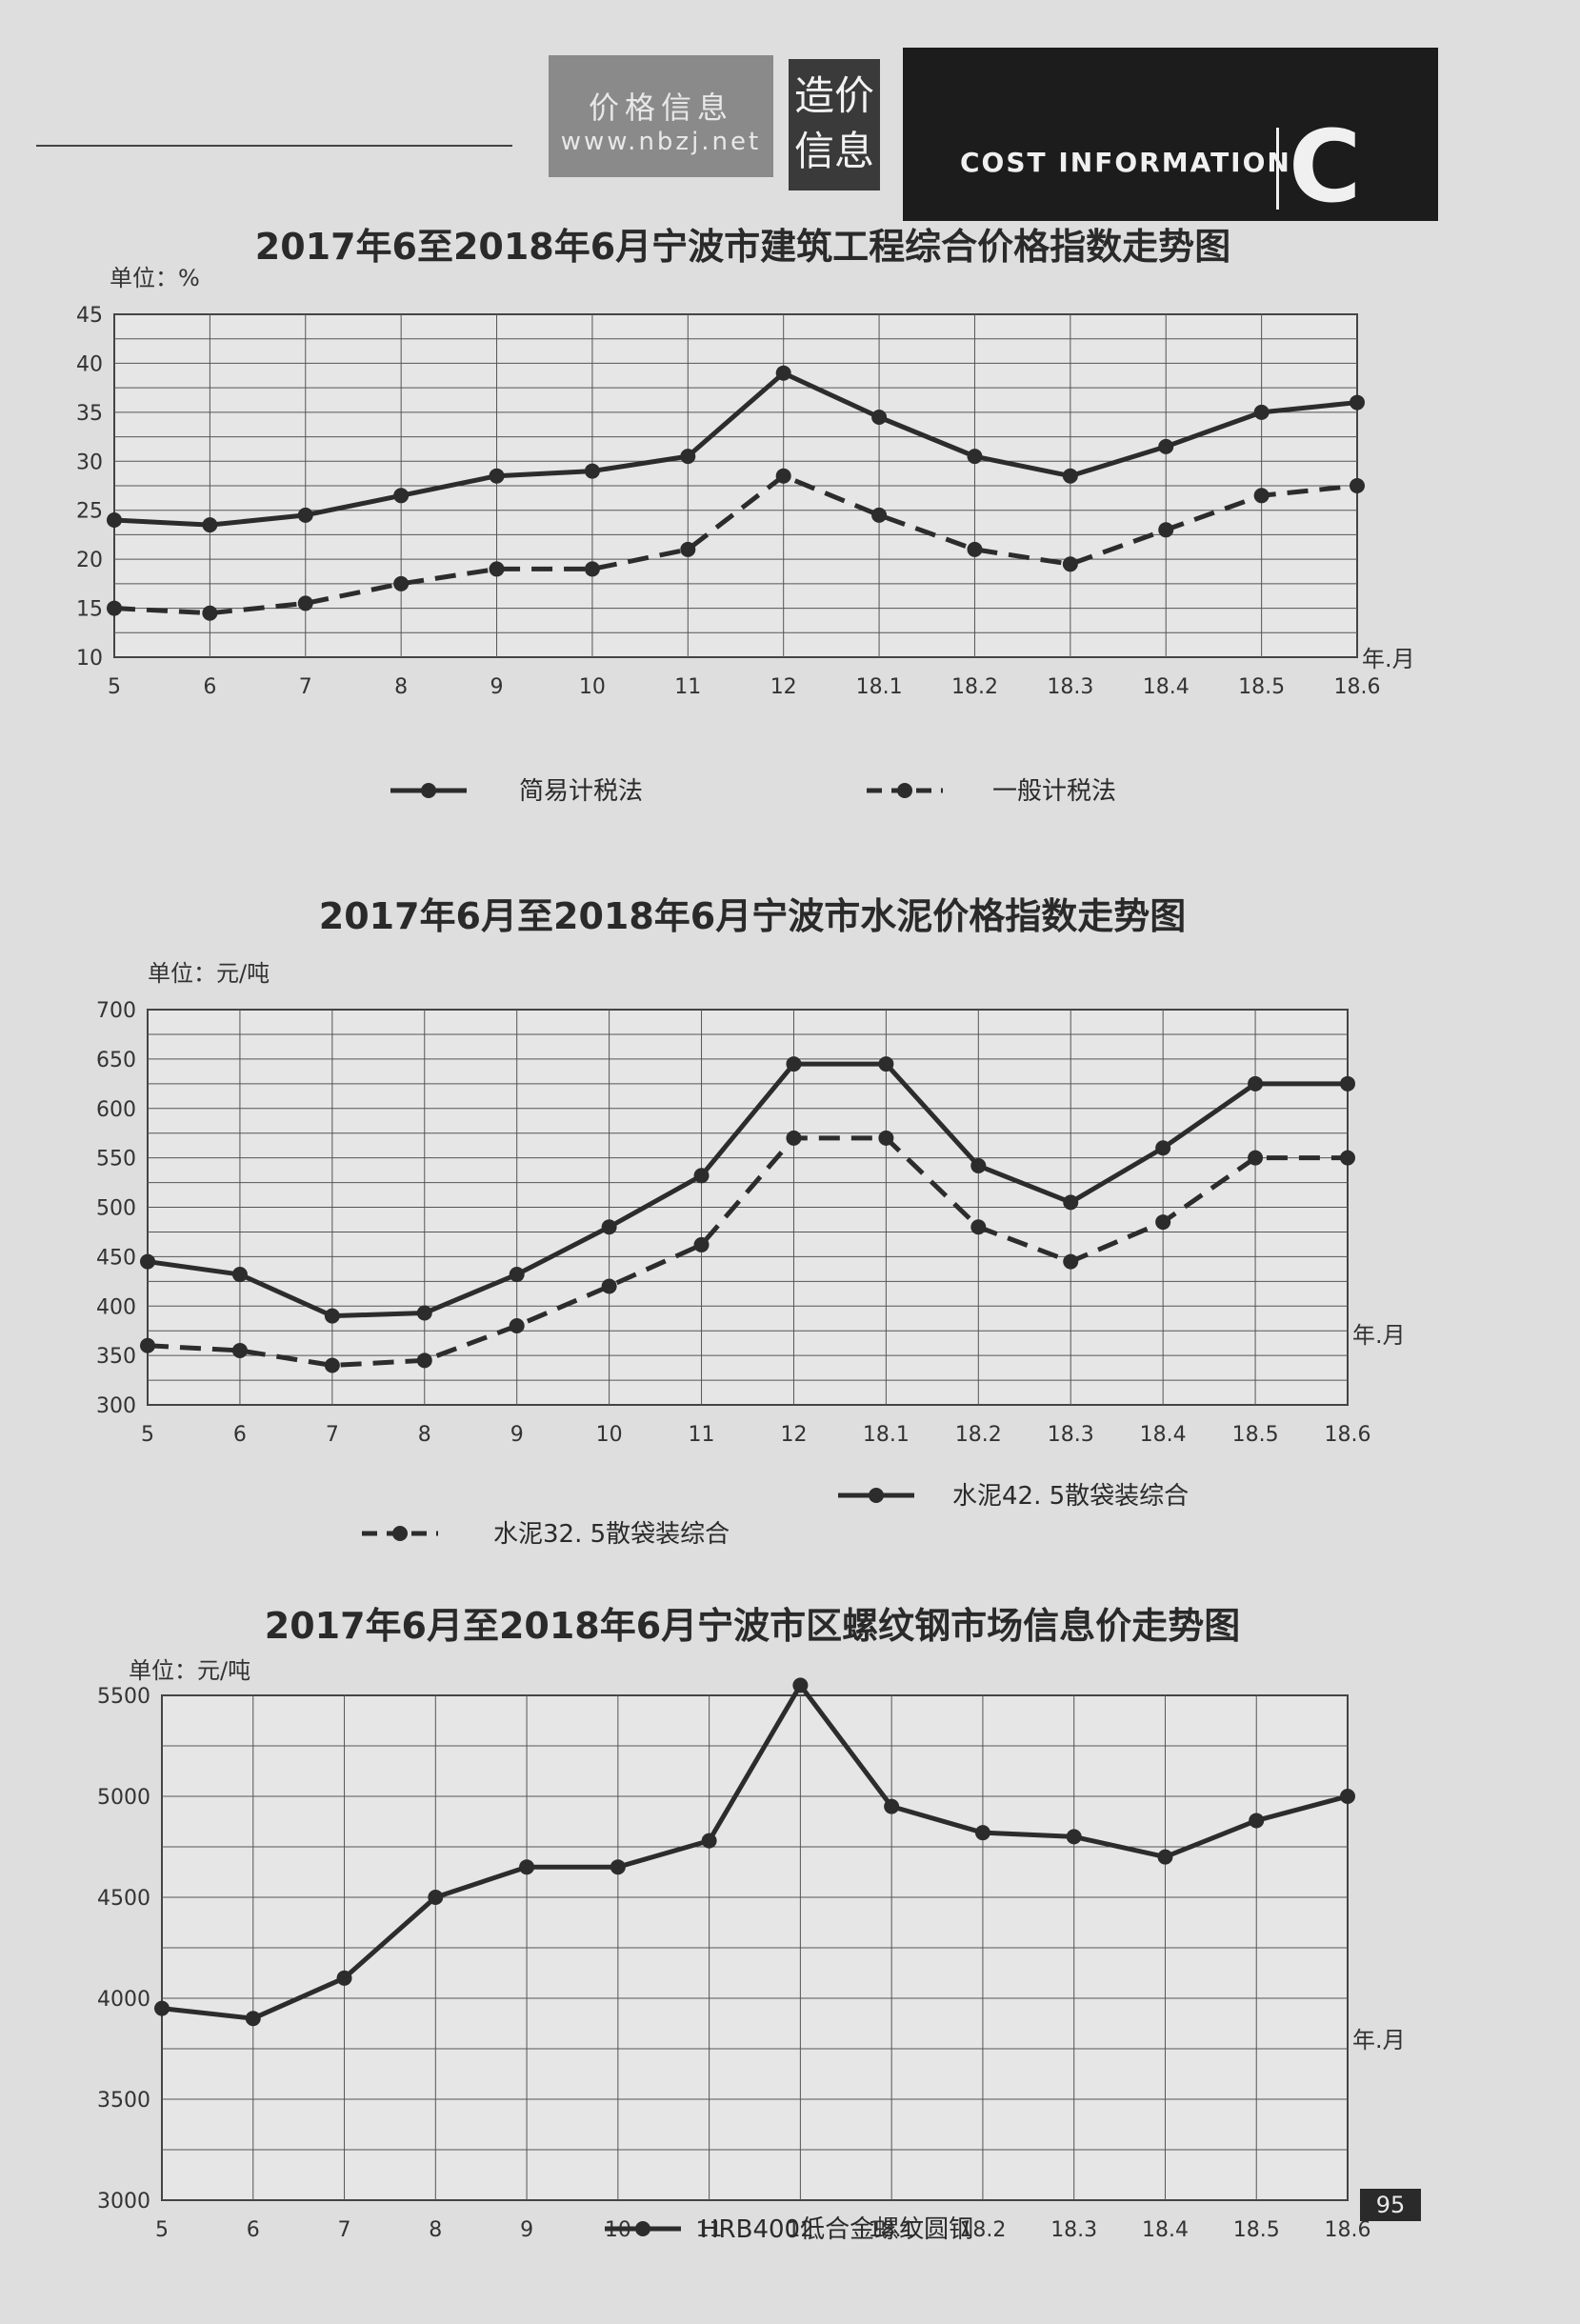 This screenshot has height=2324, width=1580. I want to click on chart-title: 2017年6至2018年6月宁波市建筑工程综合价格指数走势图, so click(742, 247).